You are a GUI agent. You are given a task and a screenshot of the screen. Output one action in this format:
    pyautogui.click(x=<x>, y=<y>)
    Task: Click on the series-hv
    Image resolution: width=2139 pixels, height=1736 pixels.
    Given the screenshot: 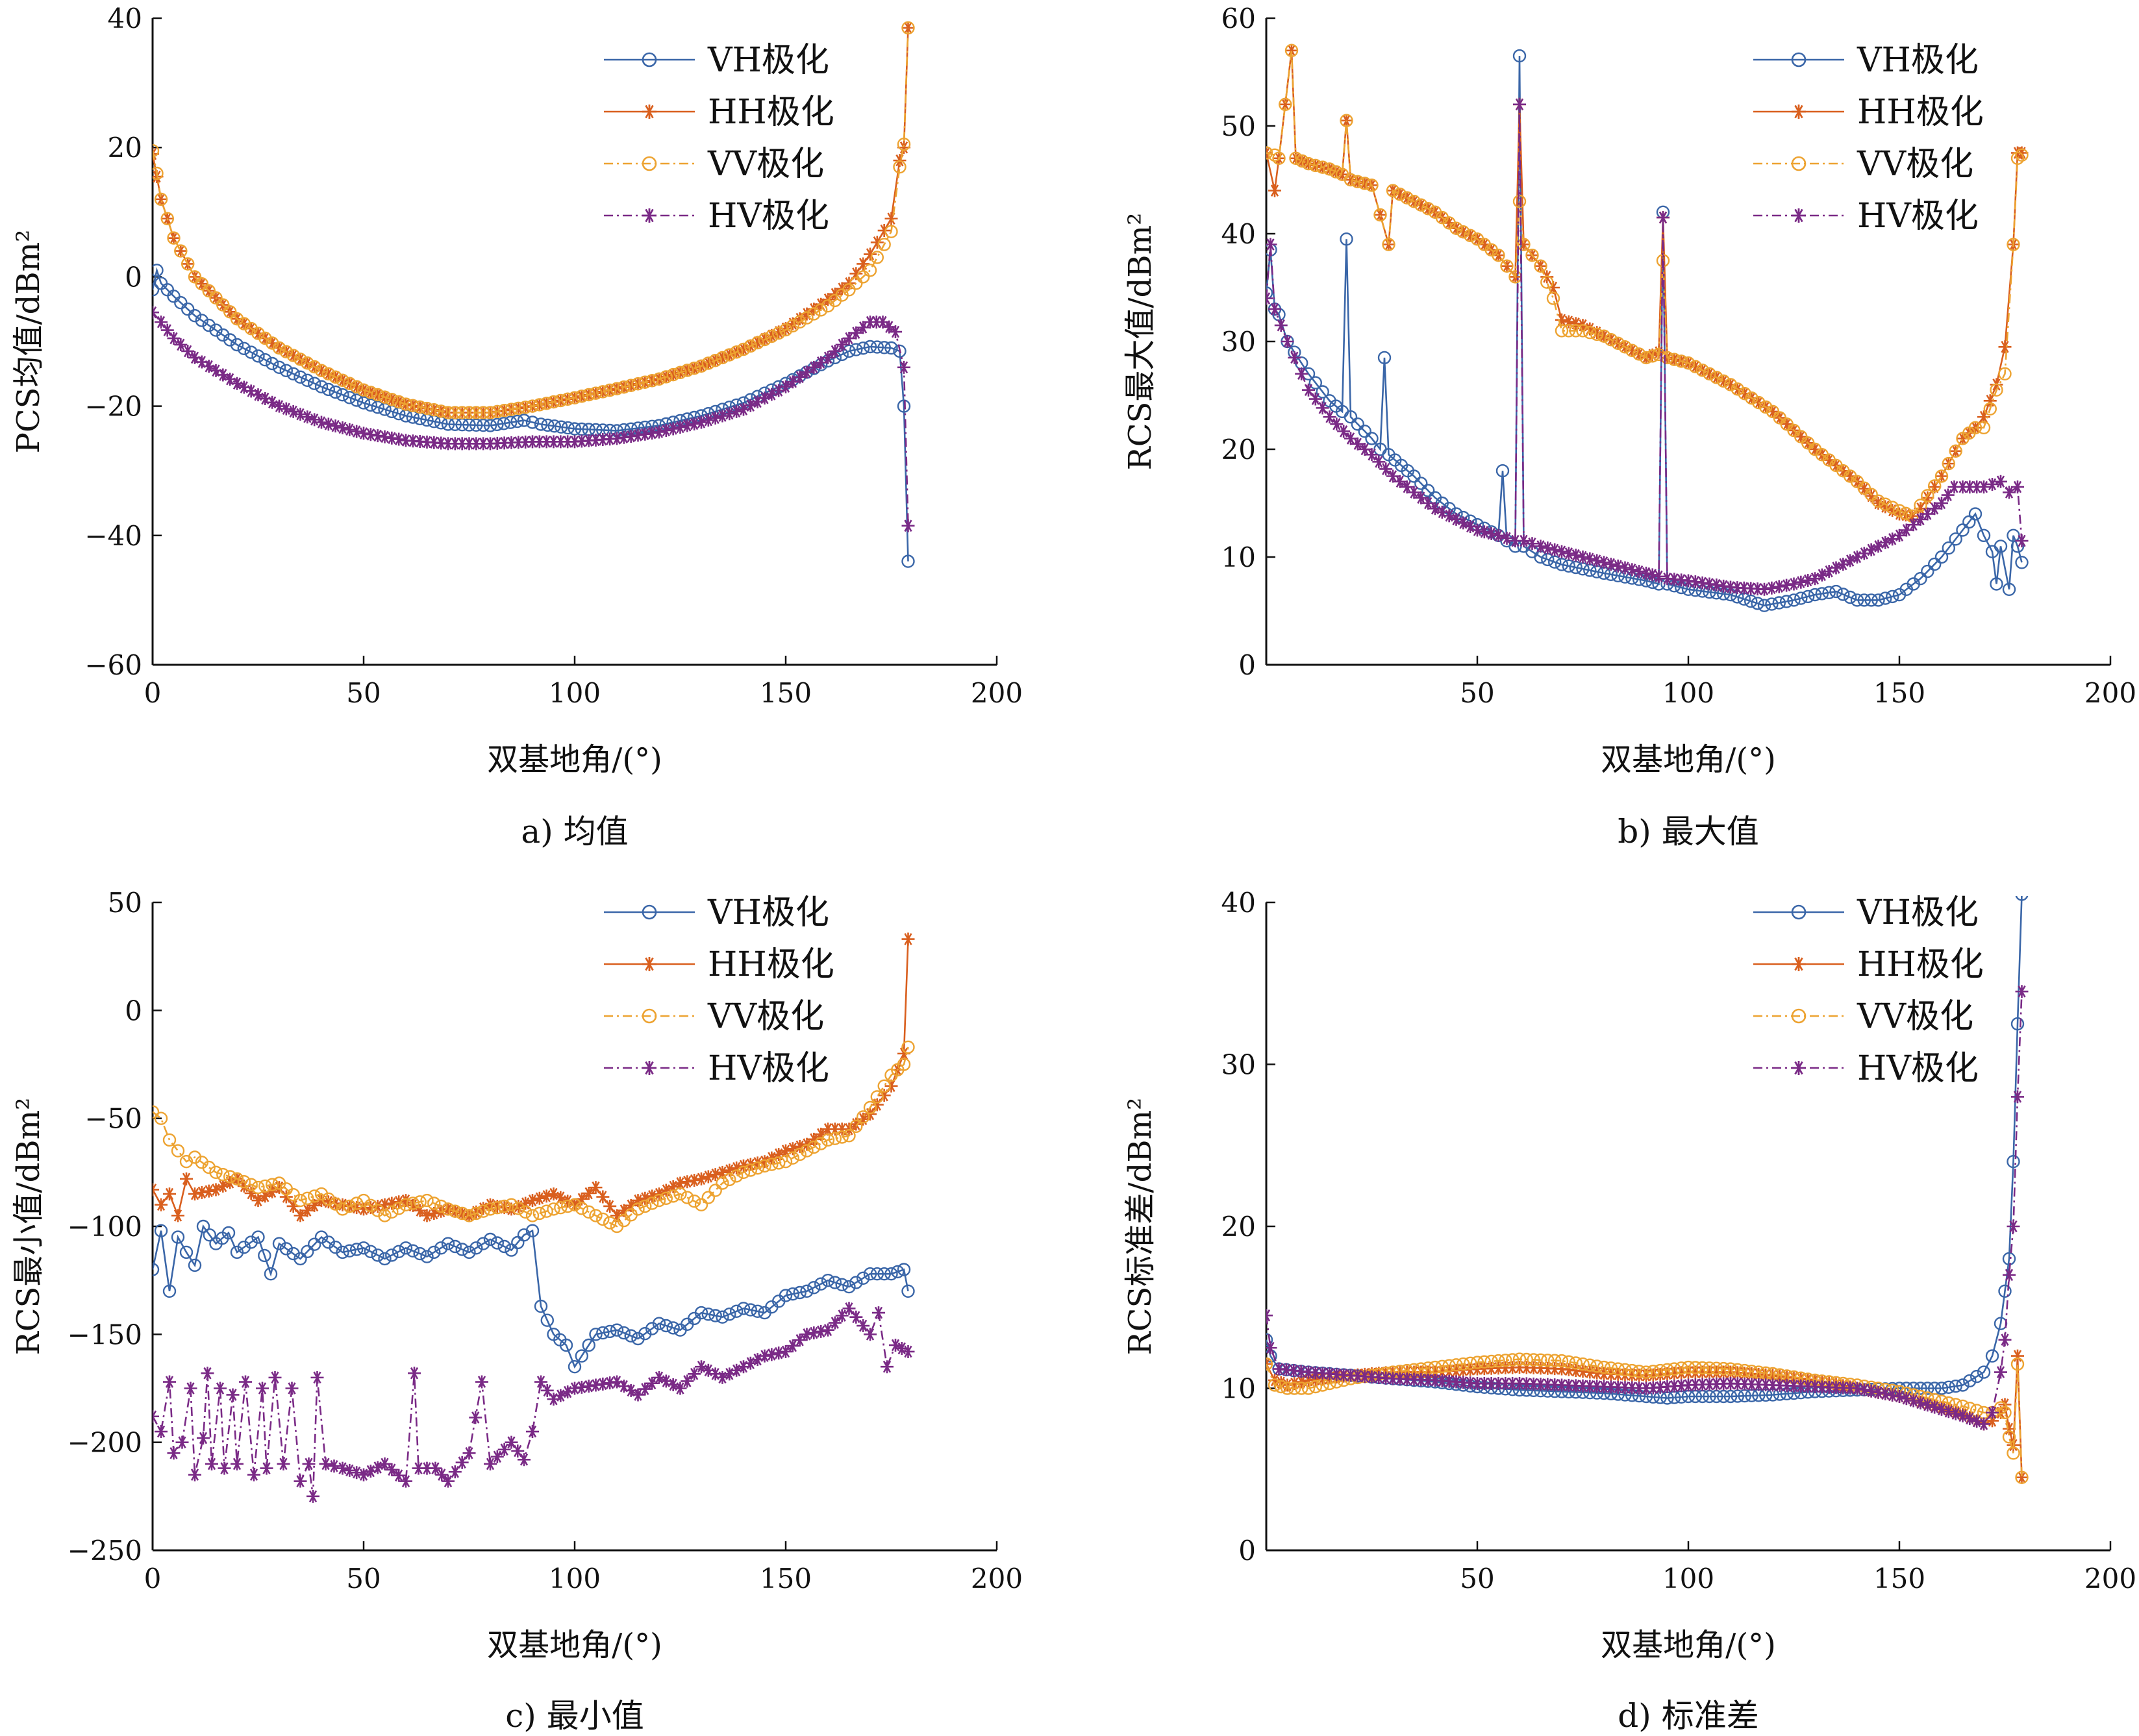 What is the action you would take?
    pyautogui.click(x=534, y=1402)
    